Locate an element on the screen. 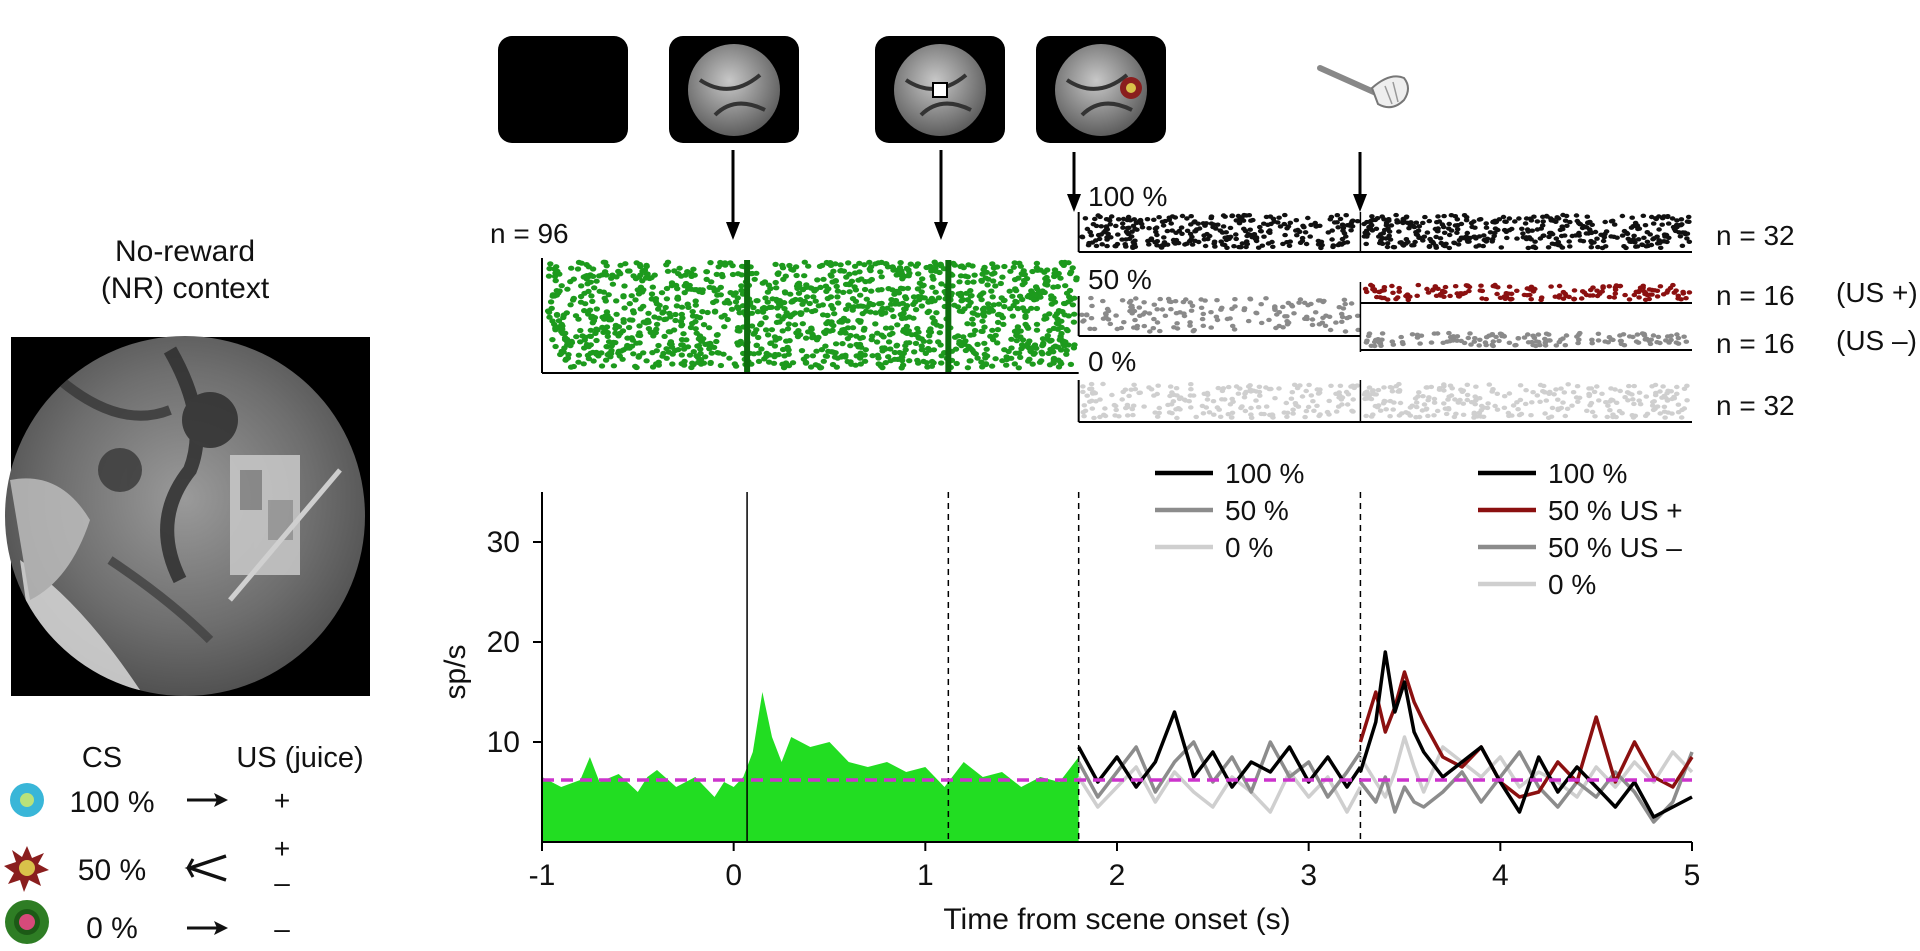  split-arrow-icon is located at coordinates (205, 868).